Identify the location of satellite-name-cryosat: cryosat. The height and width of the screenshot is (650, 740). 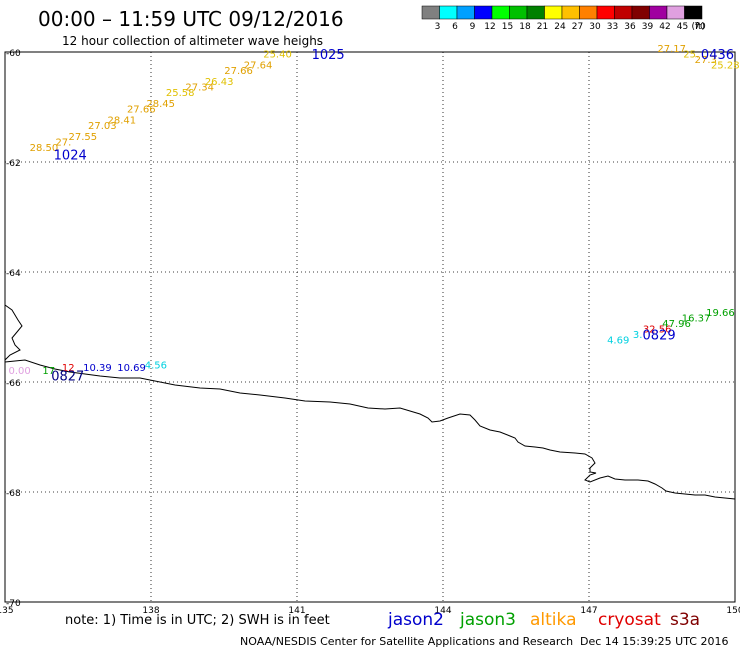
(629, 620).